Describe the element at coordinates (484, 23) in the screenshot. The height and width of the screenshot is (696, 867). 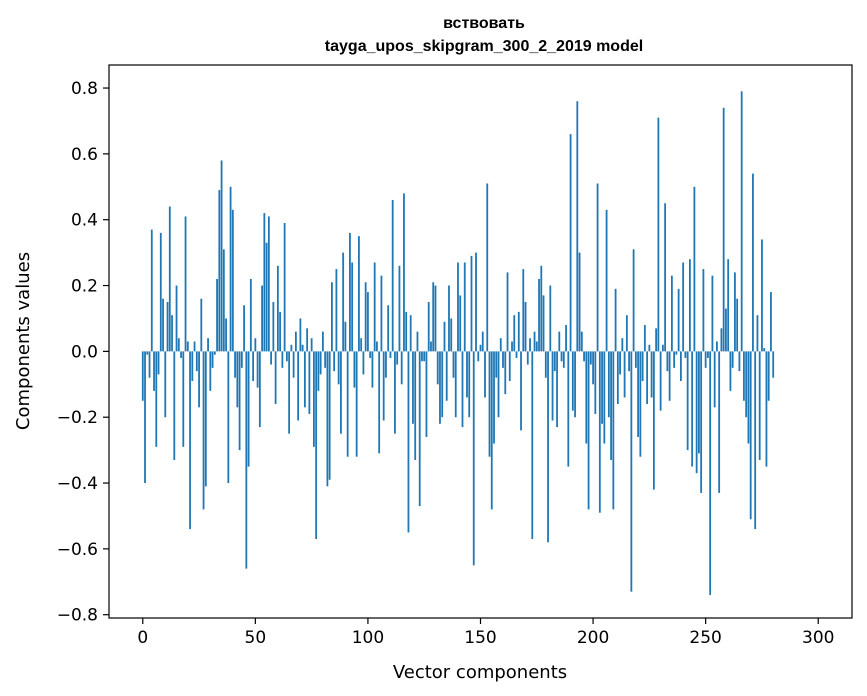
I see `chart-title: вствовать` at that location.